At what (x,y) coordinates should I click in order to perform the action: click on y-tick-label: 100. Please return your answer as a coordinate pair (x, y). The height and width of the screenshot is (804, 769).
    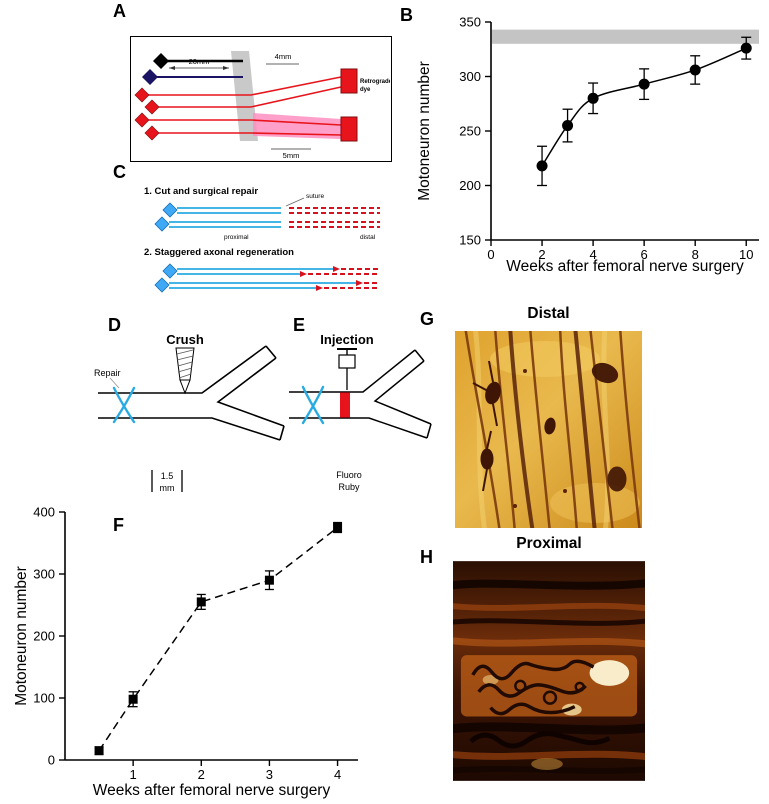
    Looking at the image, I should click on (44, 698).